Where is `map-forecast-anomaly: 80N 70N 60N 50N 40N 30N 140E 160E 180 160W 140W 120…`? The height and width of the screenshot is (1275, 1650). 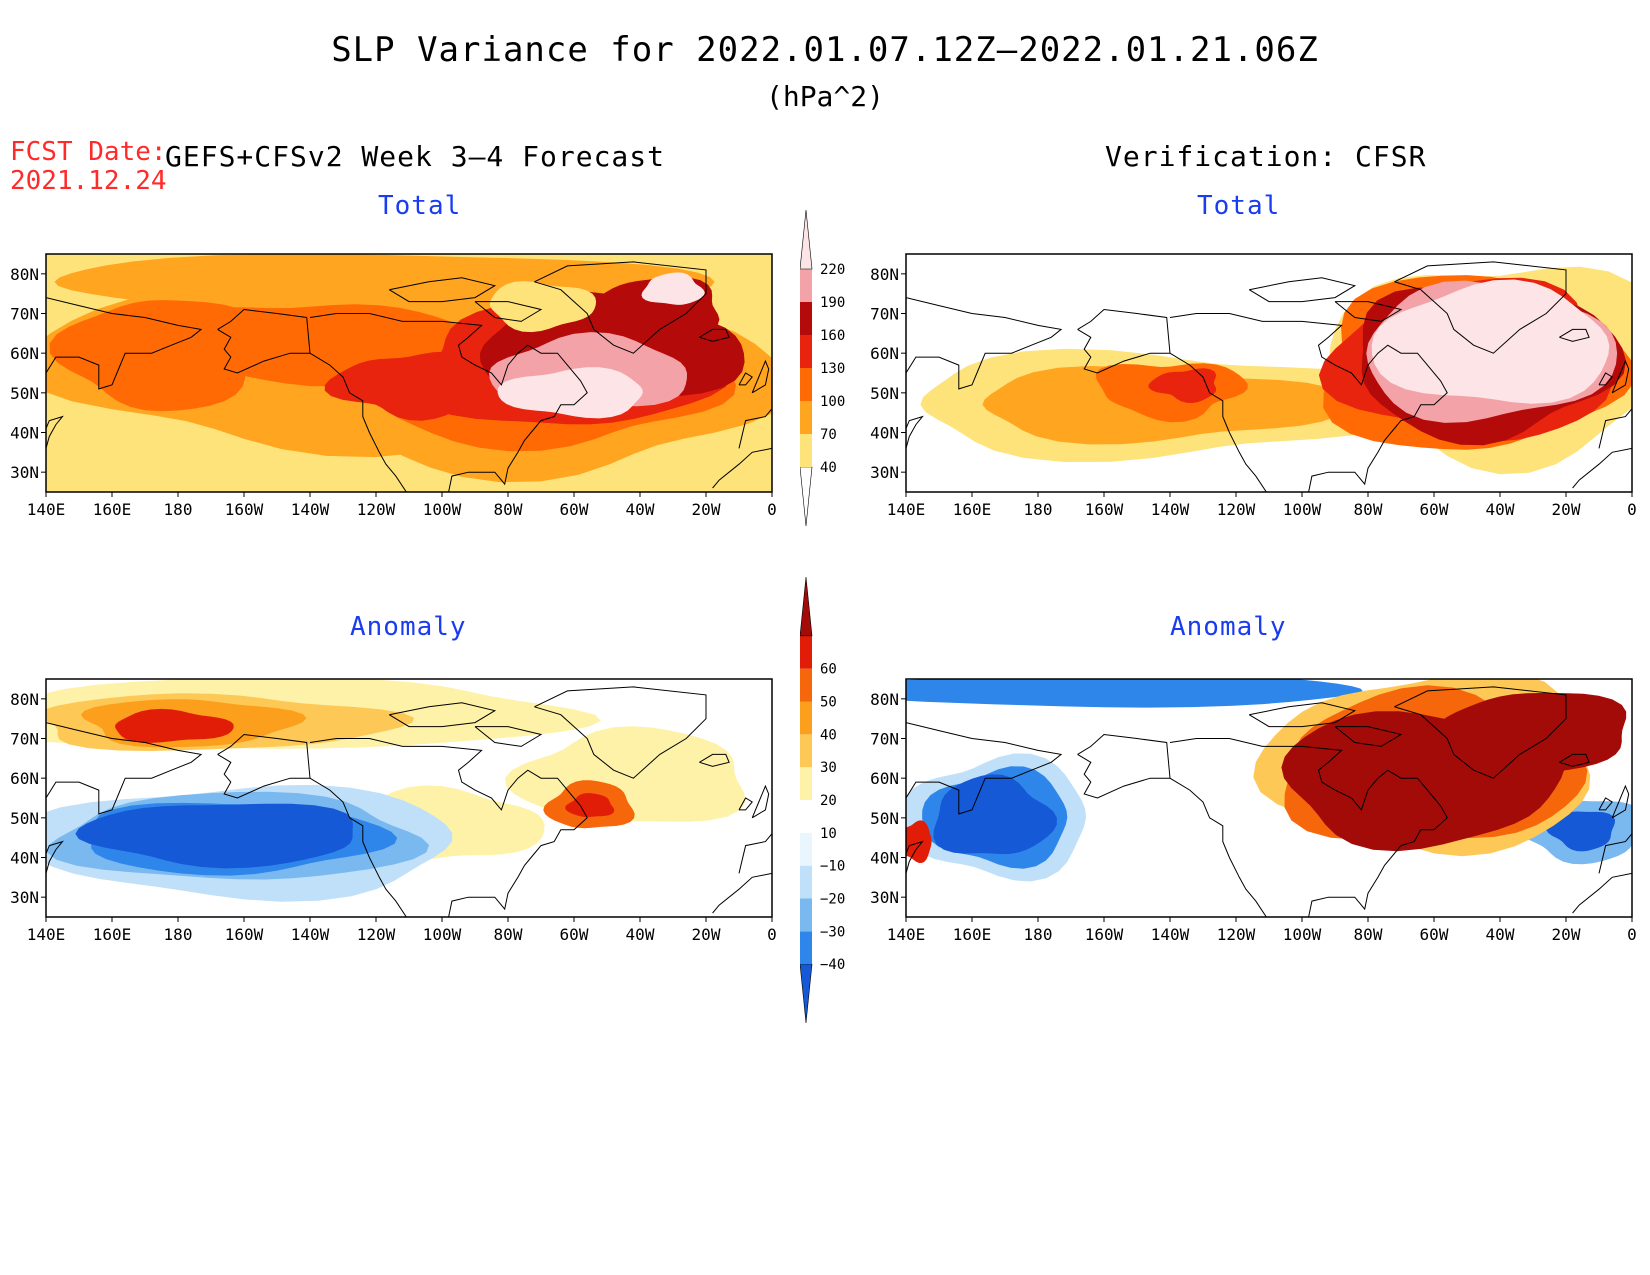 map-forecast-anomaly: 80N 70N 60N 50N 40N 30N 140E 160E 180 160W 140W 120… is located at coordinates (395, 815).